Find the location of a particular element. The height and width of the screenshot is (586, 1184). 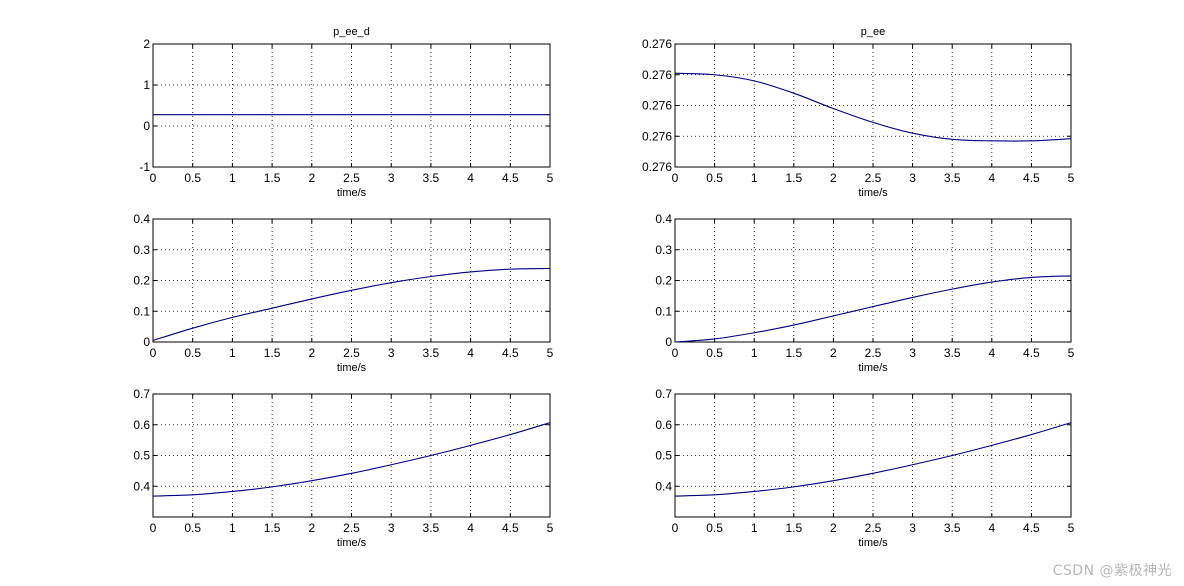

y-tick-label: 0.7 is located at coordinates (141, 394).